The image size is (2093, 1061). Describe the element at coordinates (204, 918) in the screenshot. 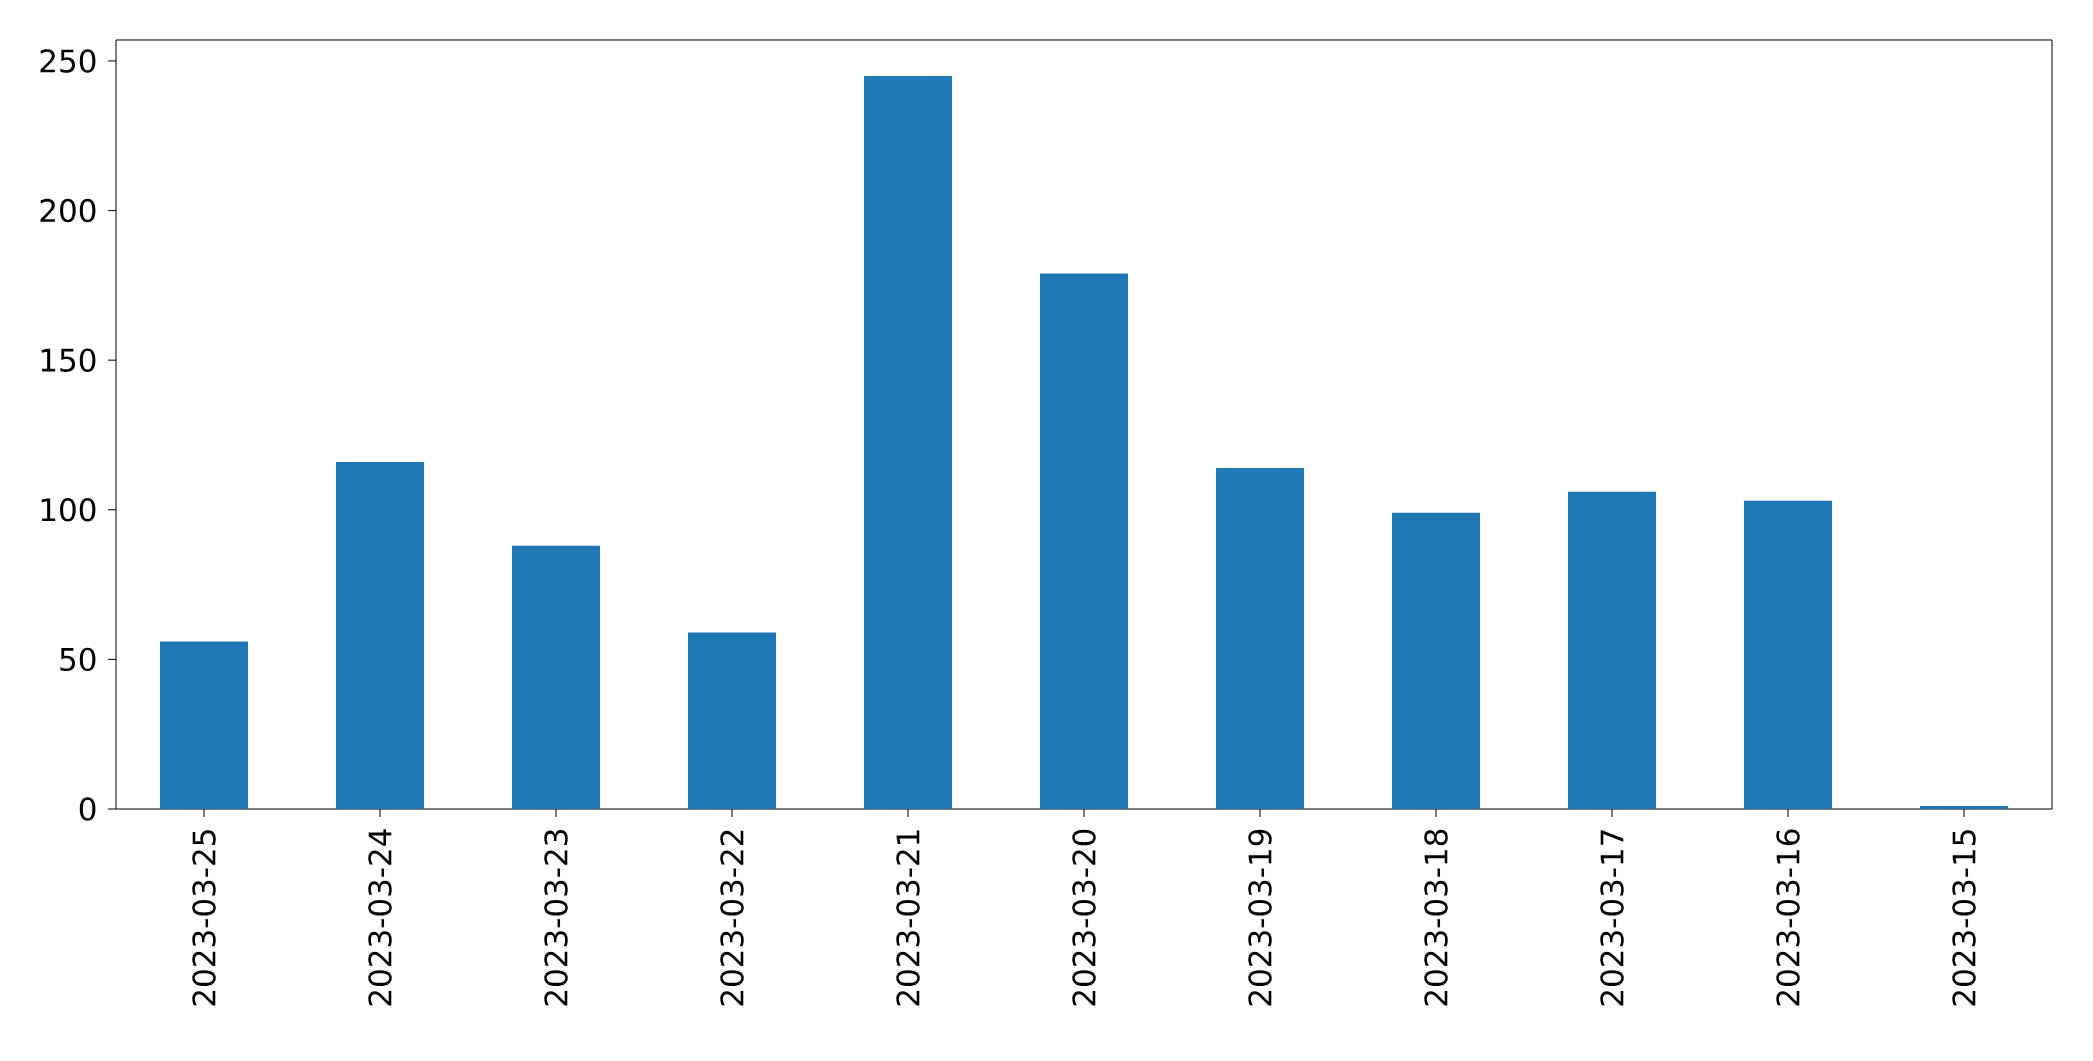

I see `x-tick-label: 2023-03-25` at that location.